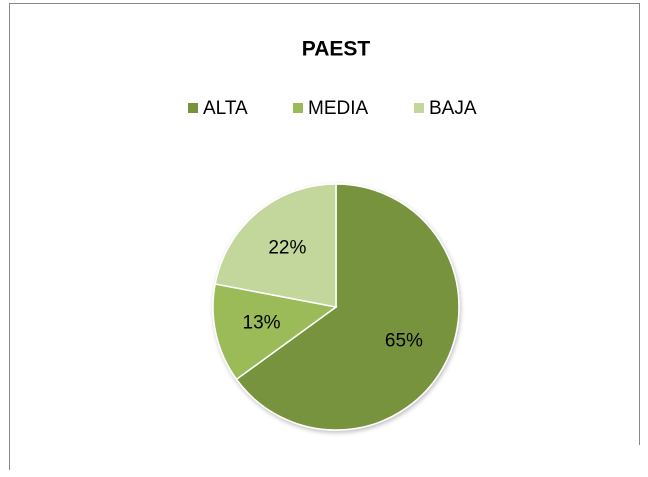  Describe the element at coordinates (225, 108) in the screenshot. I see `legend-label: ALTA` at that location.